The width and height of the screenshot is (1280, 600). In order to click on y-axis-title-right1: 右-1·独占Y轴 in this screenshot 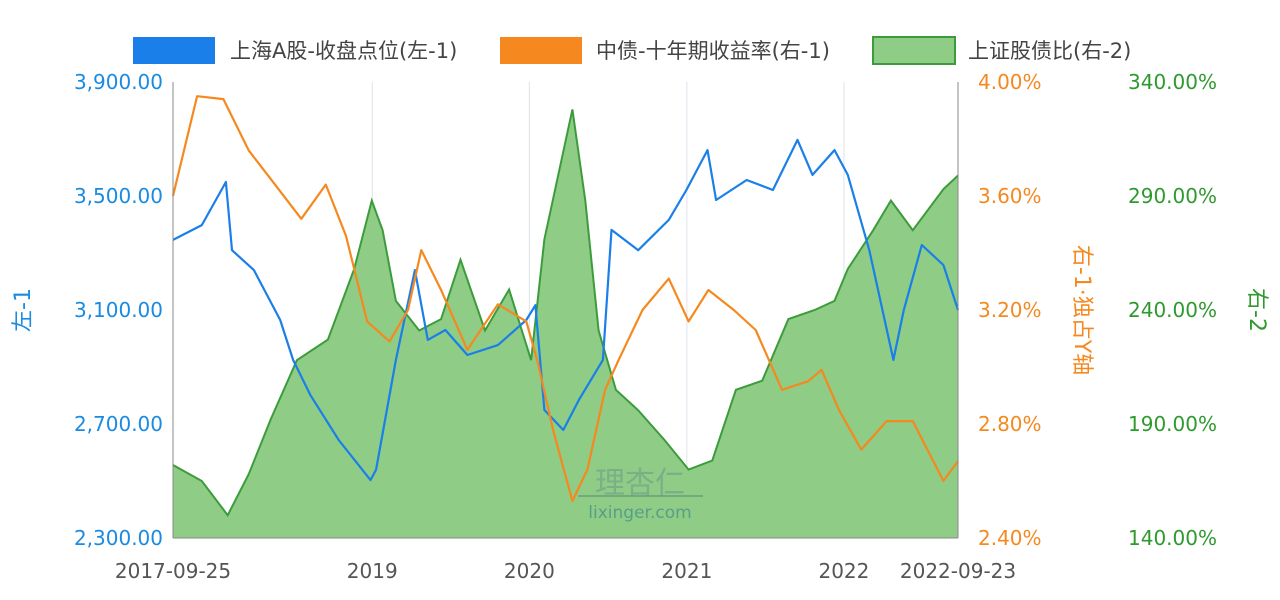, I will do `click(1081, 310)`.